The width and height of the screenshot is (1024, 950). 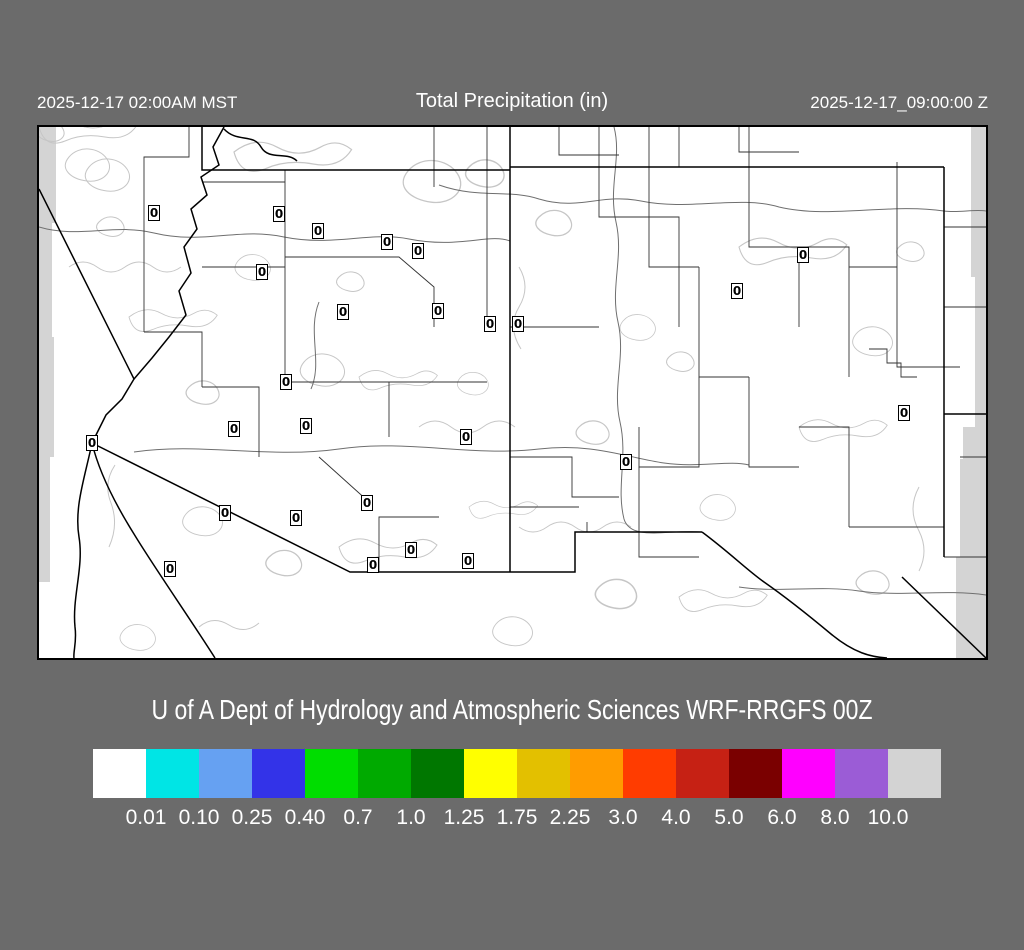 What do you see at coordinates (899, 102) in the screenshot?
I see `valid-time-utc: 2025-12-17_09:00:00 Z` at bounding box center [899, 102].